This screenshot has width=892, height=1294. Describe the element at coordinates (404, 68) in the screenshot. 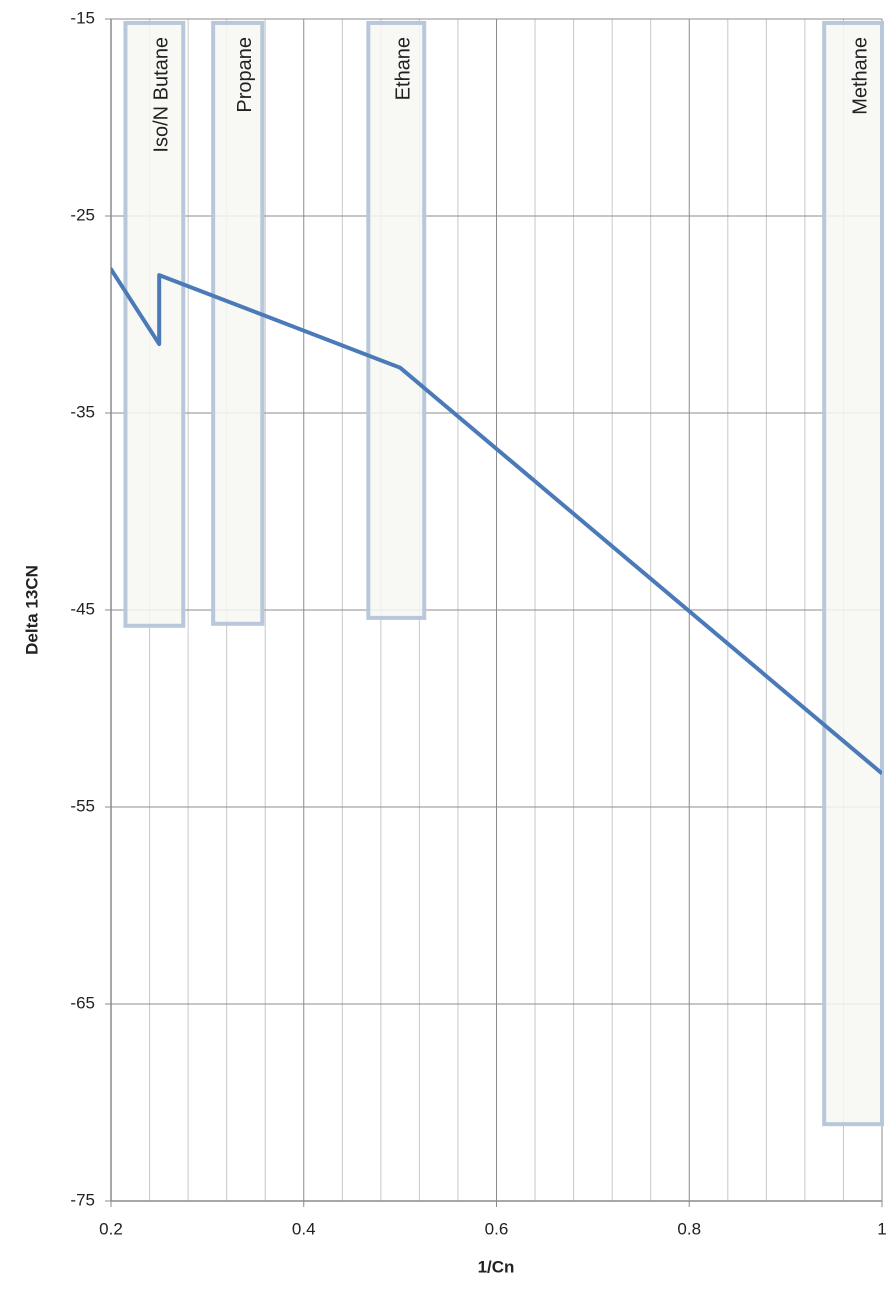

I see `band-label: Ethane` at that location.